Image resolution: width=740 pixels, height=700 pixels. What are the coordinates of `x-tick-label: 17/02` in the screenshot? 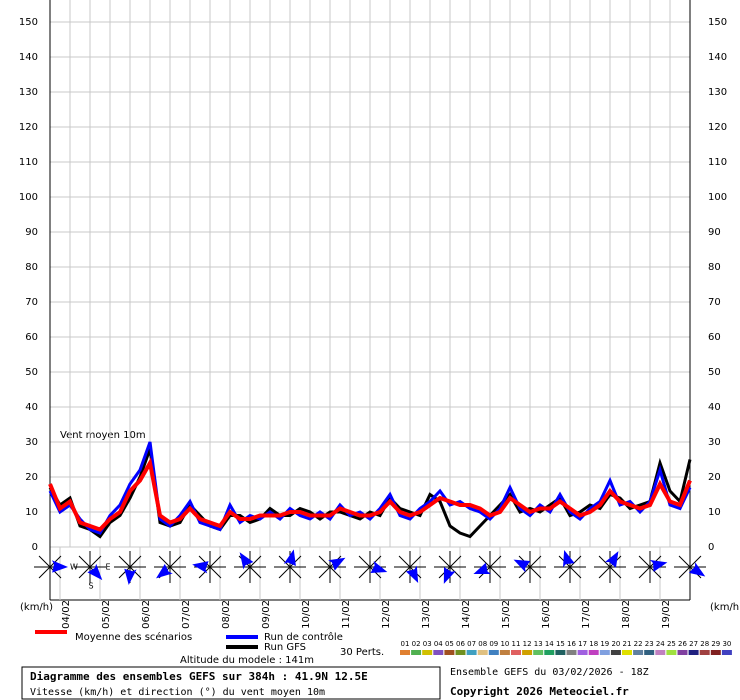 It's located at (586, 614).